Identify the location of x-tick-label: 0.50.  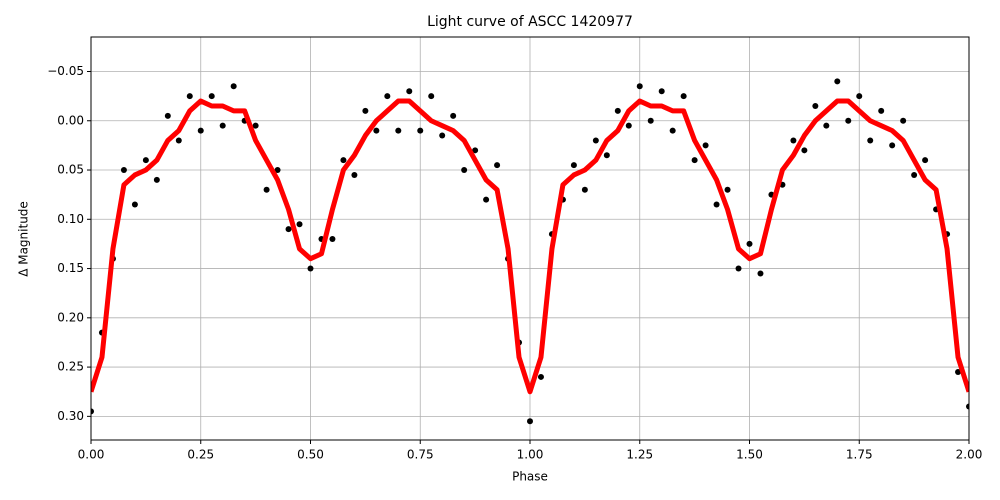
(310, 455).